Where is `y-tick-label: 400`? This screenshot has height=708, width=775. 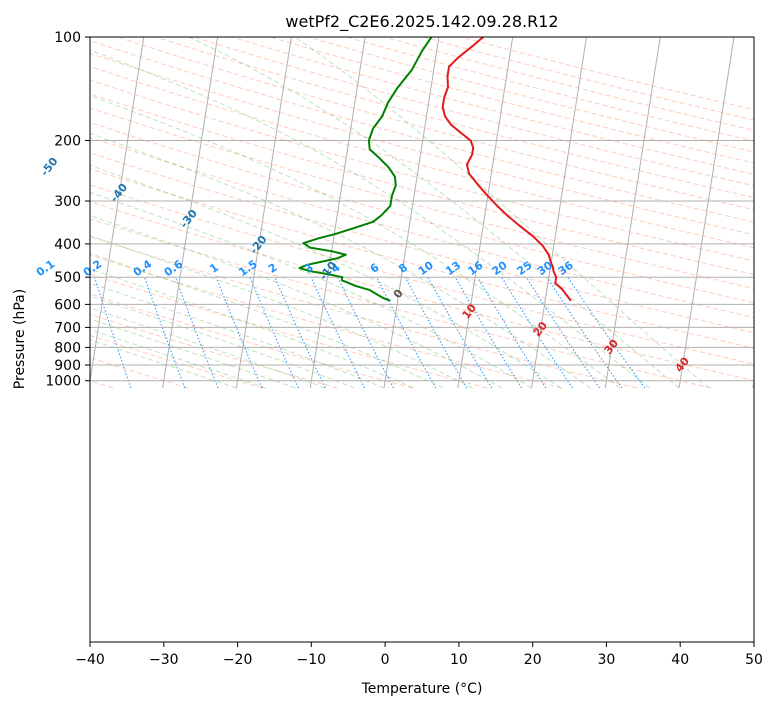 y-tick-label: 400 is located at coordinates (67, 245).